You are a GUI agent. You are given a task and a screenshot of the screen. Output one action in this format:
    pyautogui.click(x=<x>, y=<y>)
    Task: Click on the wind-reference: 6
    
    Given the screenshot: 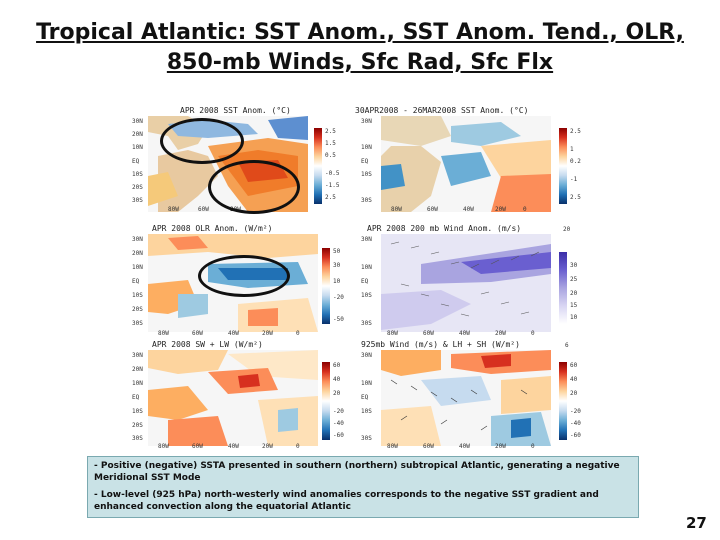 What is the action you would take?
    pyautogui.click(x=567, y=345)
    